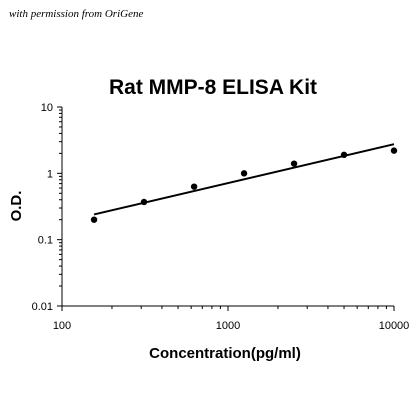  What do you see at coordinates (394, 326) in the screenshot?
I see `x-tick-label: 10000` at bounding box center [394, 326].